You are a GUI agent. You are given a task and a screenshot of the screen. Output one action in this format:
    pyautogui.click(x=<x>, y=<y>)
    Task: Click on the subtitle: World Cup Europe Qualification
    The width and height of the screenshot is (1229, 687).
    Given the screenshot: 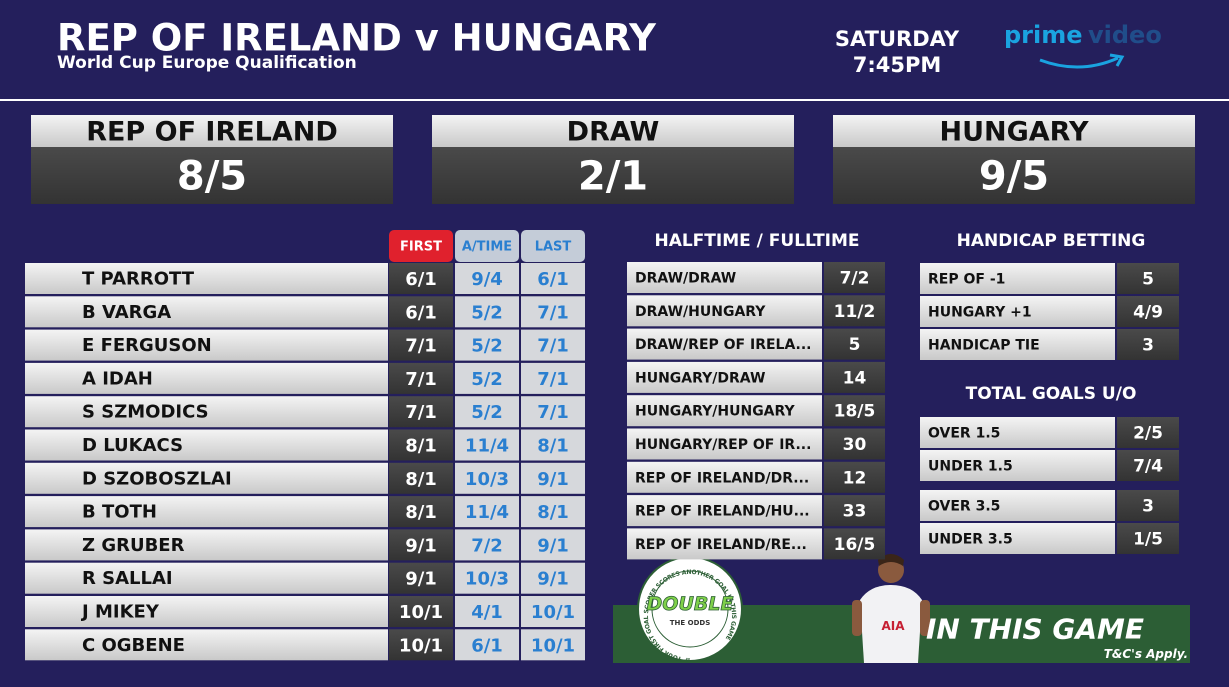 What is the action you would take?
    pyautogui.click(x=207, y=63)
    